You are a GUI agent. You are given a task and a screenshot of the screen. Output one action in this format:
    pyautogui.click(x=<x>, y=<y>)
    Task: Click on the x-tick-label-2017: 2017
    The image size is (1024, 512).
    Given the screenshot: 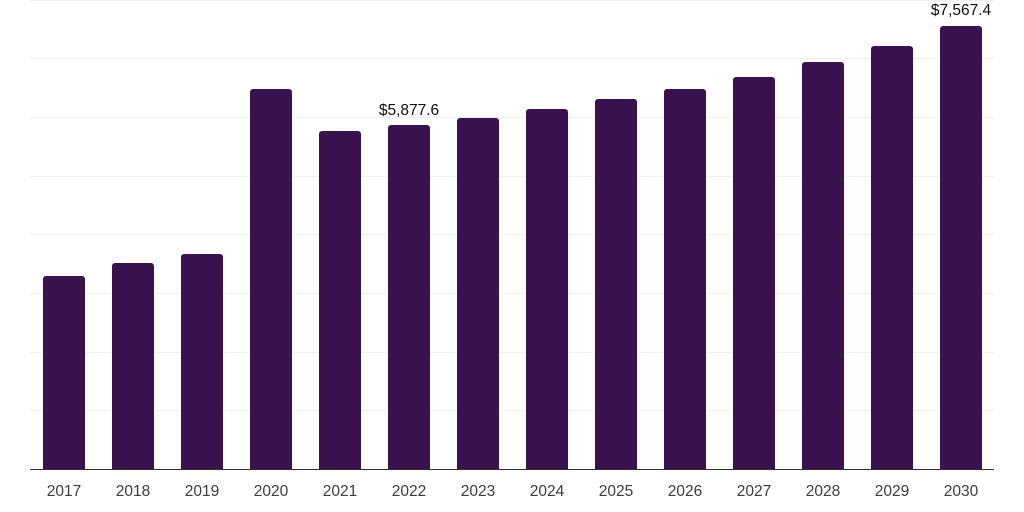 What is the action you would take?
    pyautogui.click(x=64, y=491)
    